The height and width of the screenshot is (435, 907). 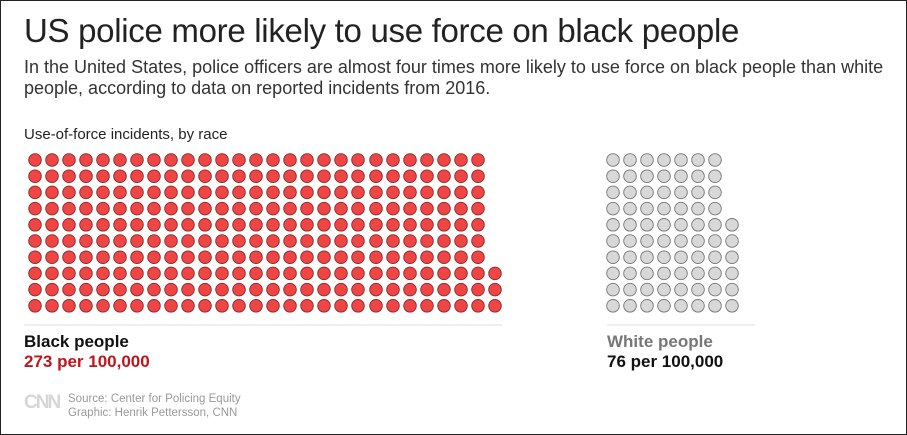 I want to click on white-divider, so click(x=681, y=325).